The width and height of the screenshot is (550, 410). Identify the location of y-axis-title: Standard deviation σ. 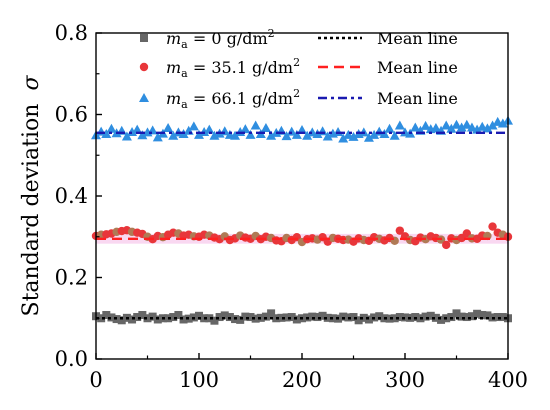
(31, 196).